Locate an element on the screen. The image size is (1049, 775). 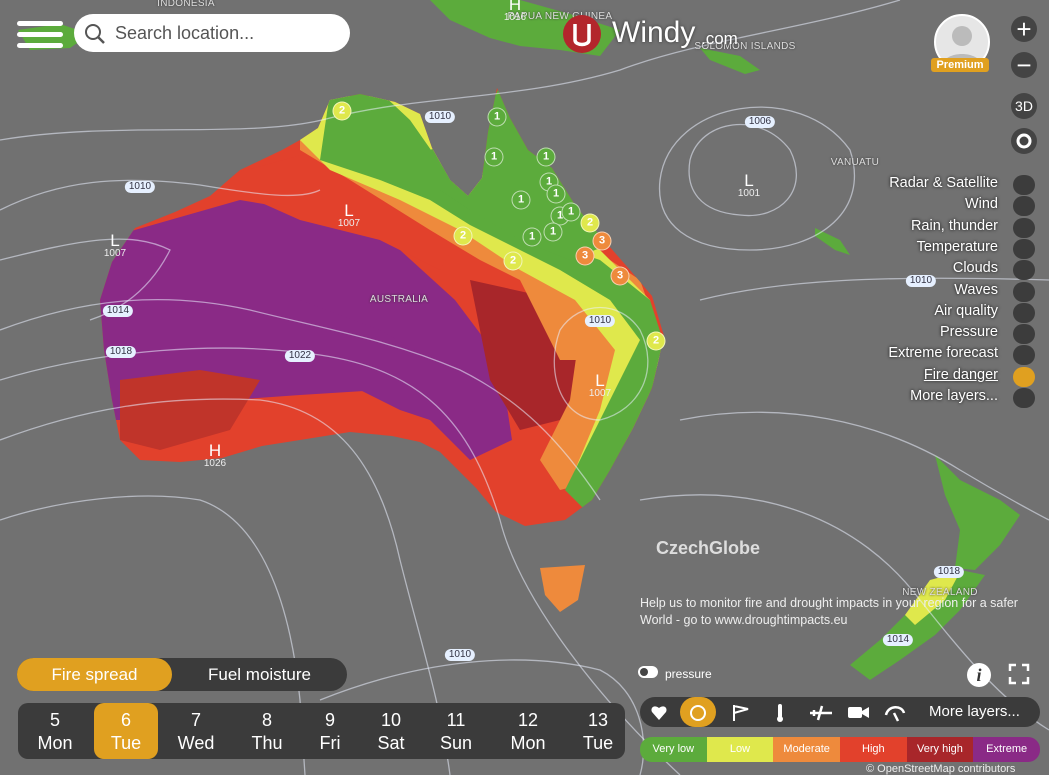
layer-menu-item: Clouds is located at coordinates (975, 268).